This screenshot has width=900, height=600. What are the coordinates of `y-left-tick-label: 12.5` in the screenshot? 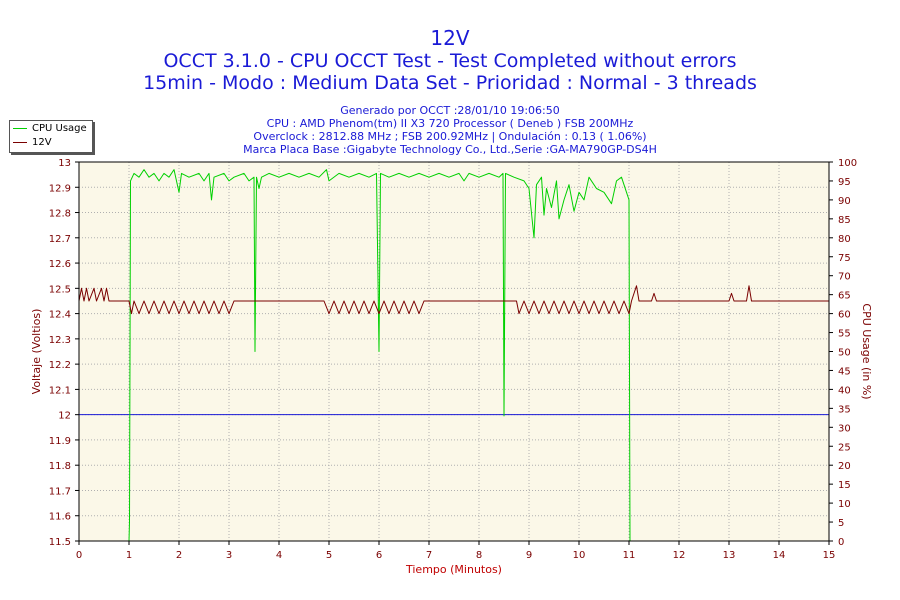 It's located at (60, 289).